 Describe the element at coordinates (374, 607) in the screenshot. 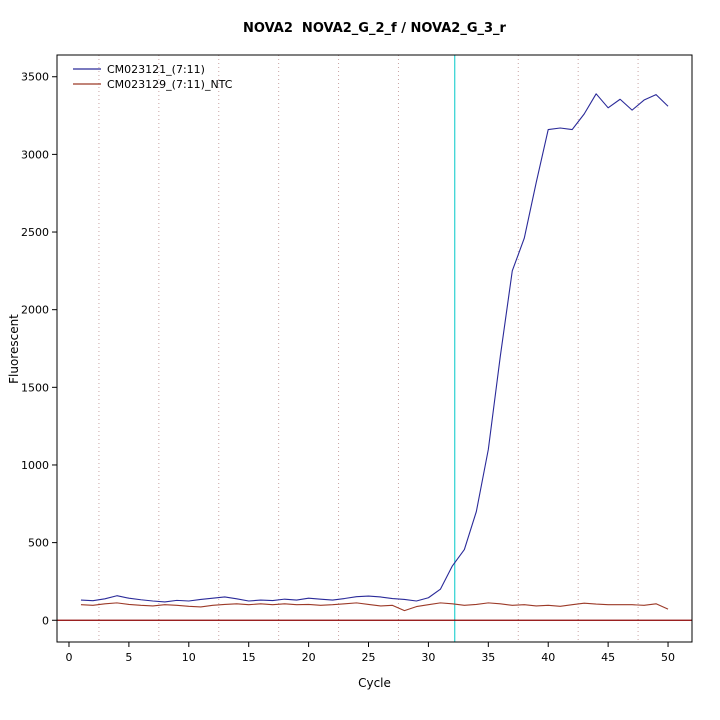

I see `series-line-CM023129_(7:11)_NTC` at that location.